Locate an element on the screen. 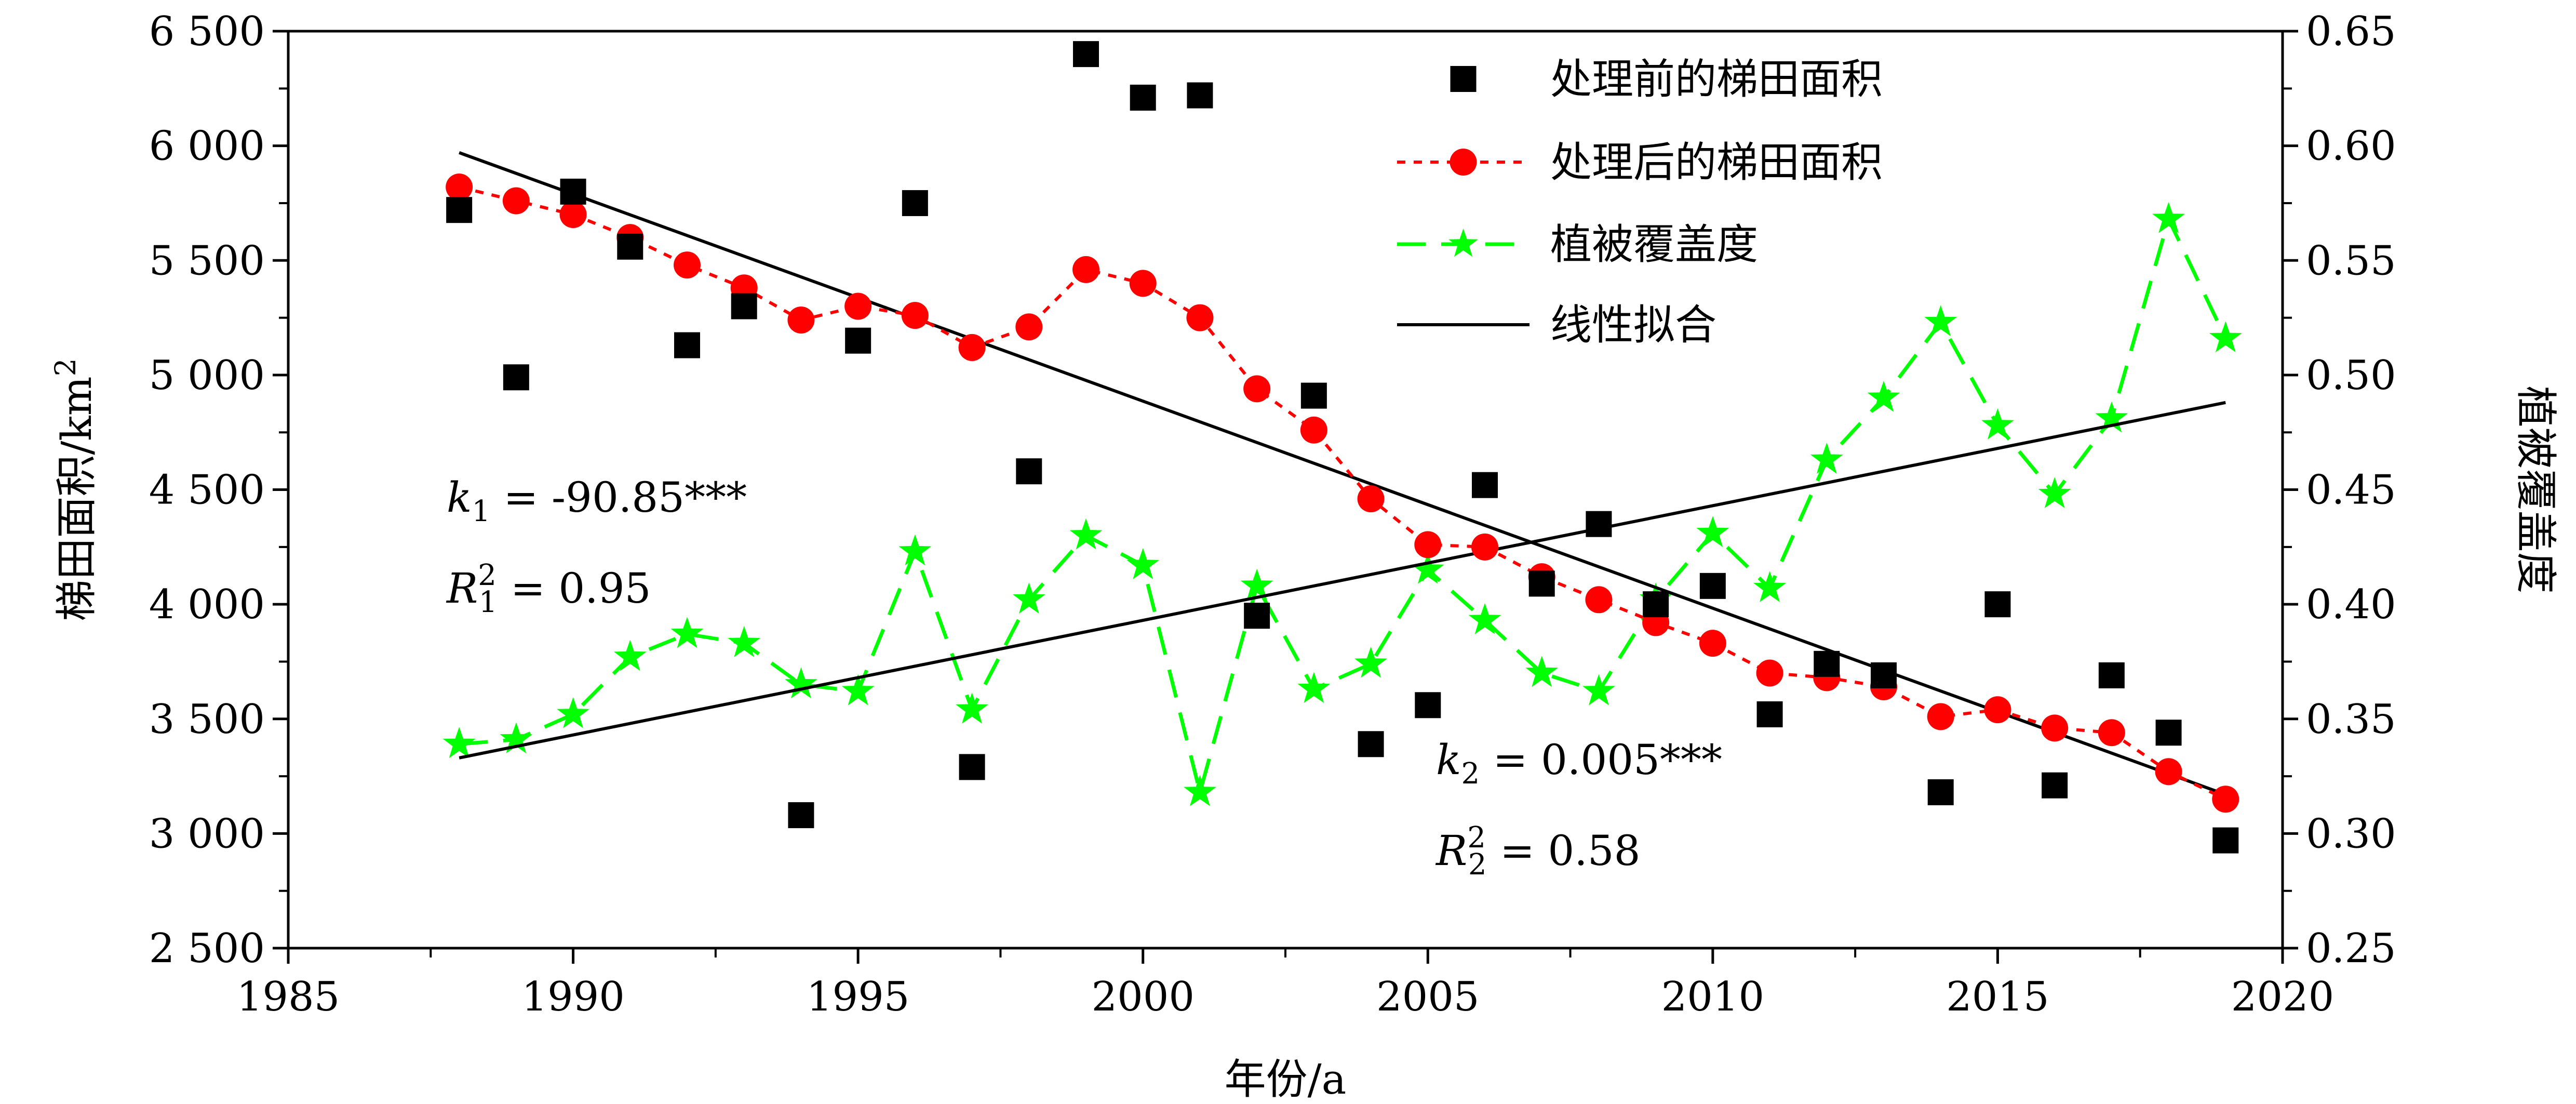  legend-symbol-vegetation is located at coordinates (1464, 243).